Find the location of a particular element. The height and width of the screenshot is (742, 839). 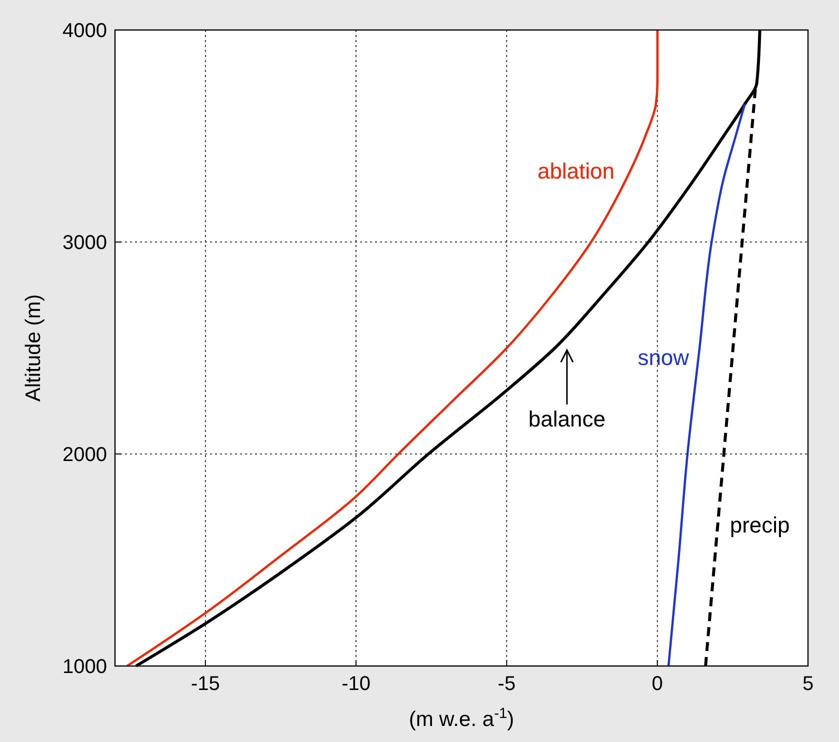

x-tick-label: -15 is located at coordinates (205, 684).